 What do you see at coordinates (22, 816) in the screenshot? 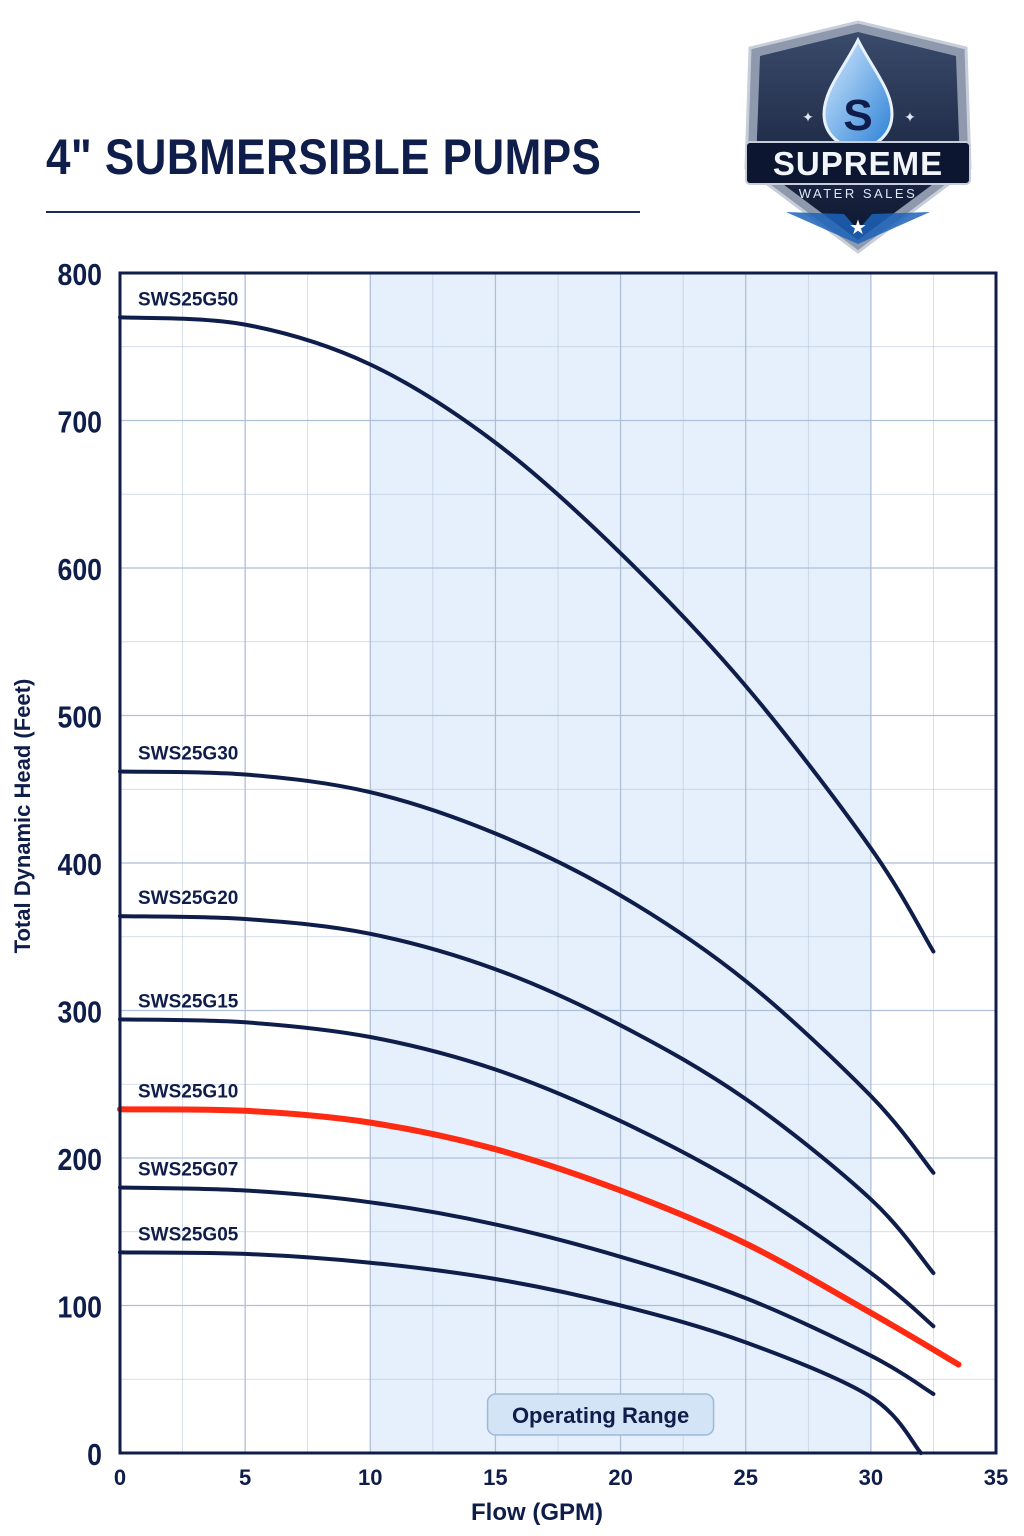
I see `y-axis-title: Total Dynamic Head (Feet)` at bounding box center [22, 816].